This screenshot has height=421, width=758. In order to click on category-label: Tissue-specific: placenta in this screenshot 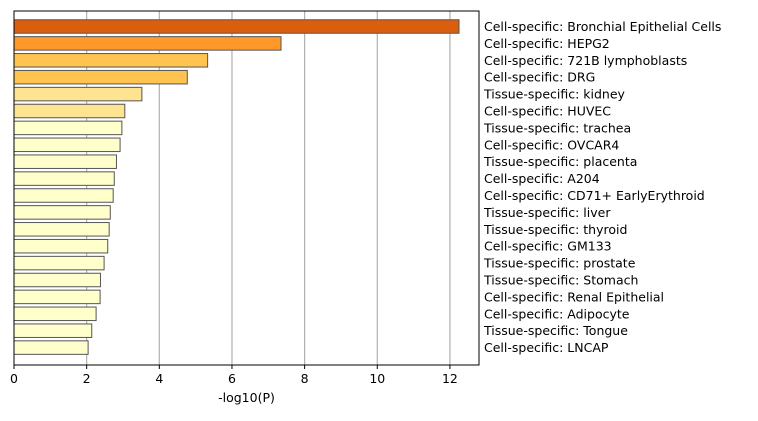, I will do `click(560, 161)`.